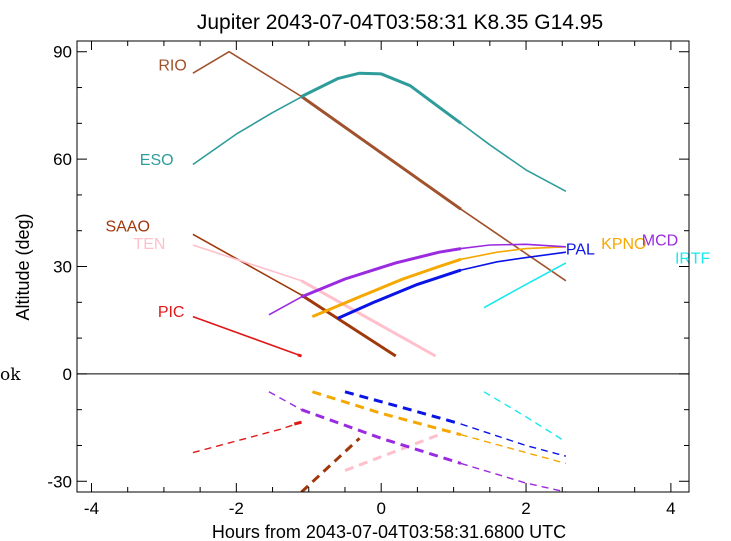  I want to click on series-label-mcd: MCD, so click(660, 241).